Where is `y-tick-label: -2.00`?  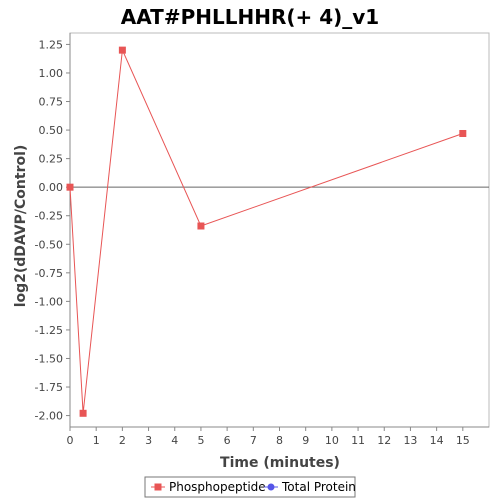 y-tick-label: -2.00 is located at coordinates (49, 416).